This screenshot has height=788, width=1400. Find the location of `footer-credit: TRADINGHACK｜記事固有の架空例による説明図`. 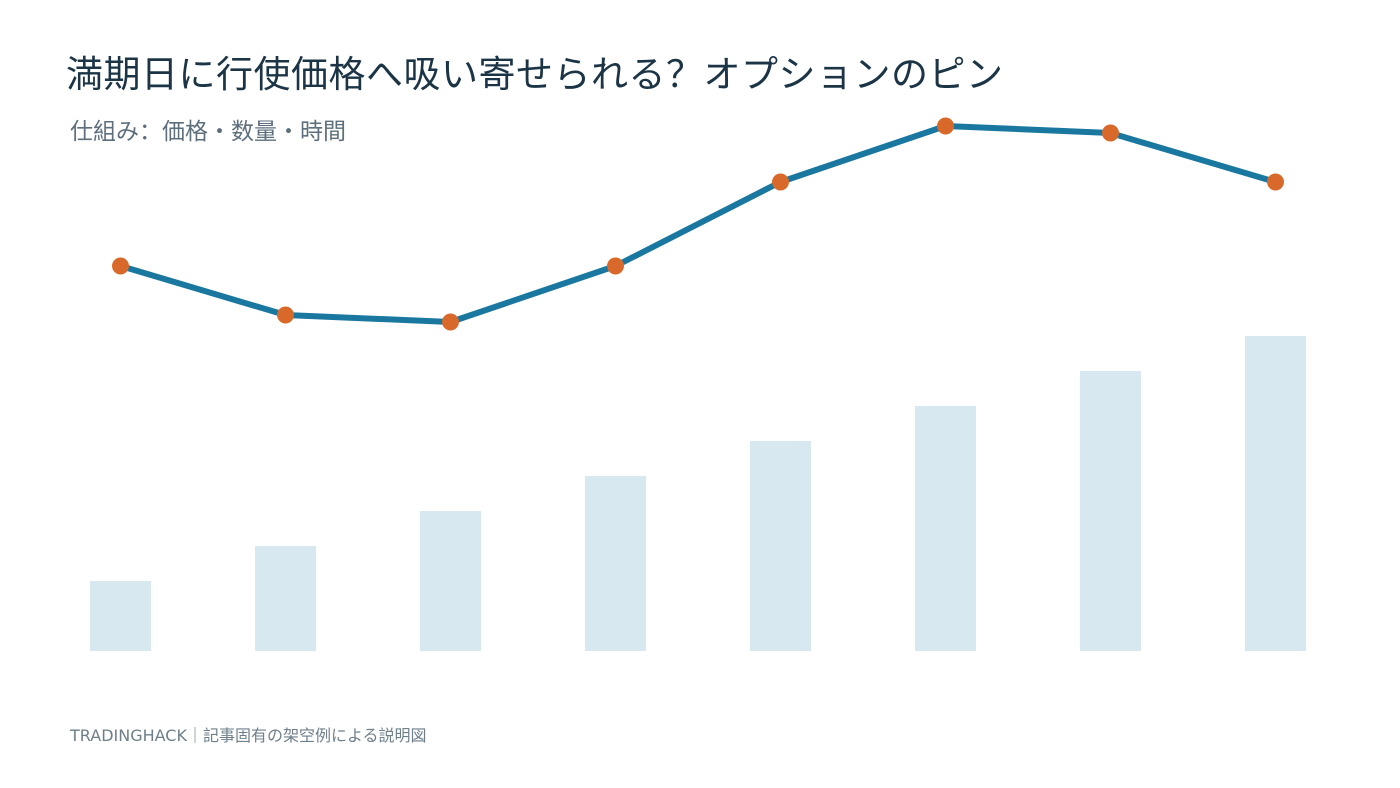

footer-credit: TRADINGHACK｜記事固有の架空例による説明図 is located at coordinates (248, 735).